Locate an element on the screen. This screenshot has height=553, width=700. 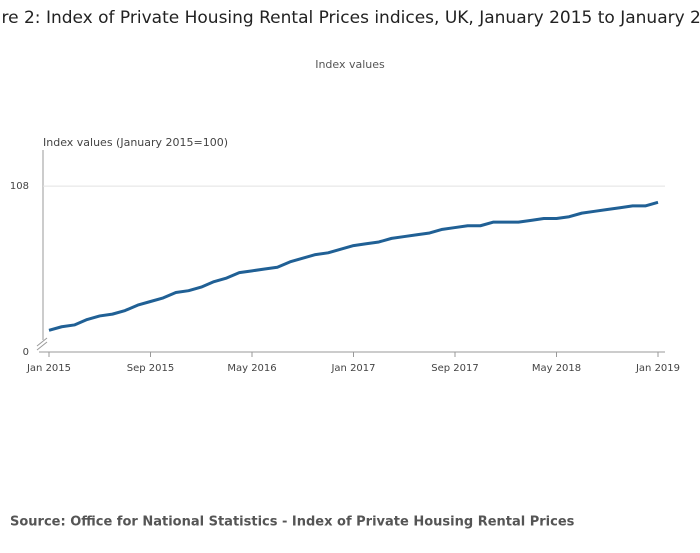
x-tick-label: Jan 2019 is located at coordinates (657, 368).